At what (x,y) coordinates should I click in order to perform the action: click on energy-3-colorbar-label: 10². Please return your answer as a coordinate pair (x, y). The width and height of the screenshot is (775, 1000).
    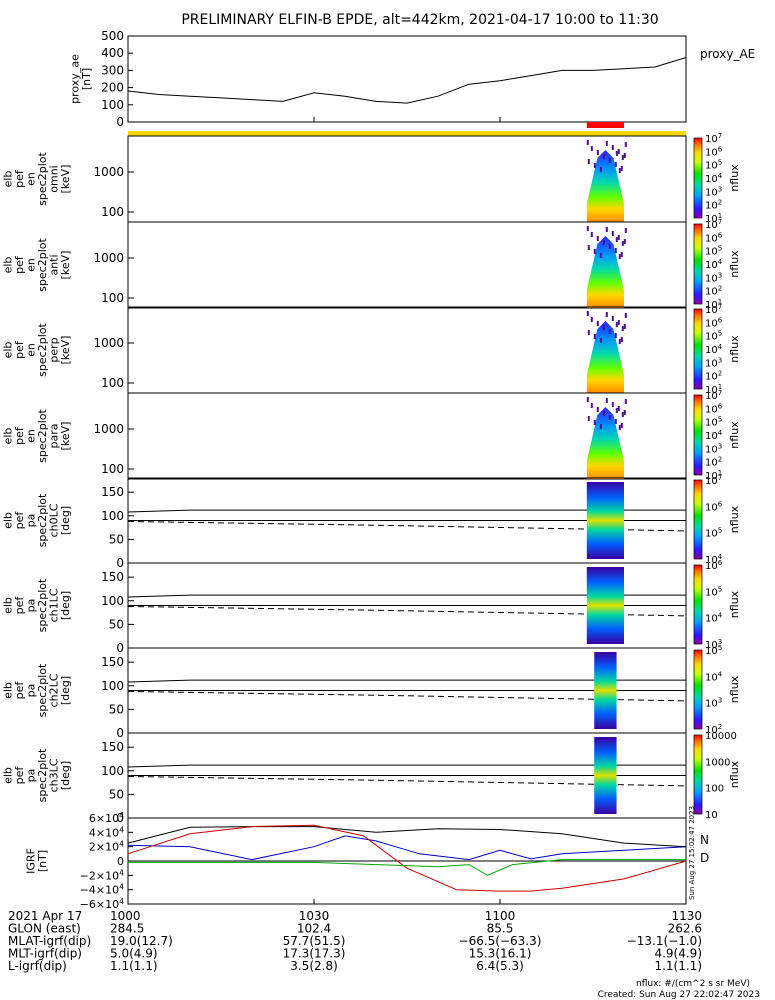
    Looking at the image, I should click on (713, 462).